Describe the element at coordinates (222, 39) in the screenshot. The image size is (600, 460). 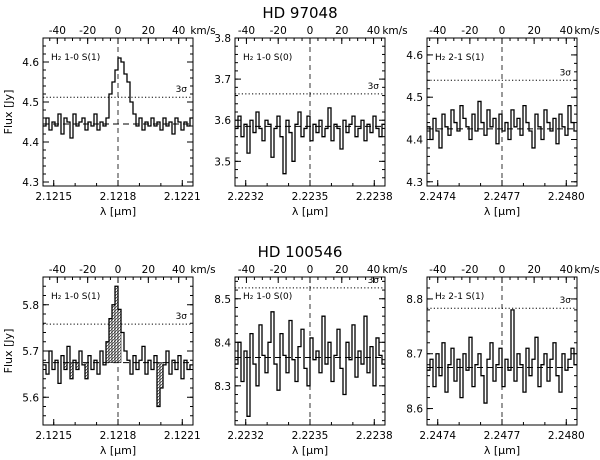
I see `y-tick-label: 3.8` at that location.